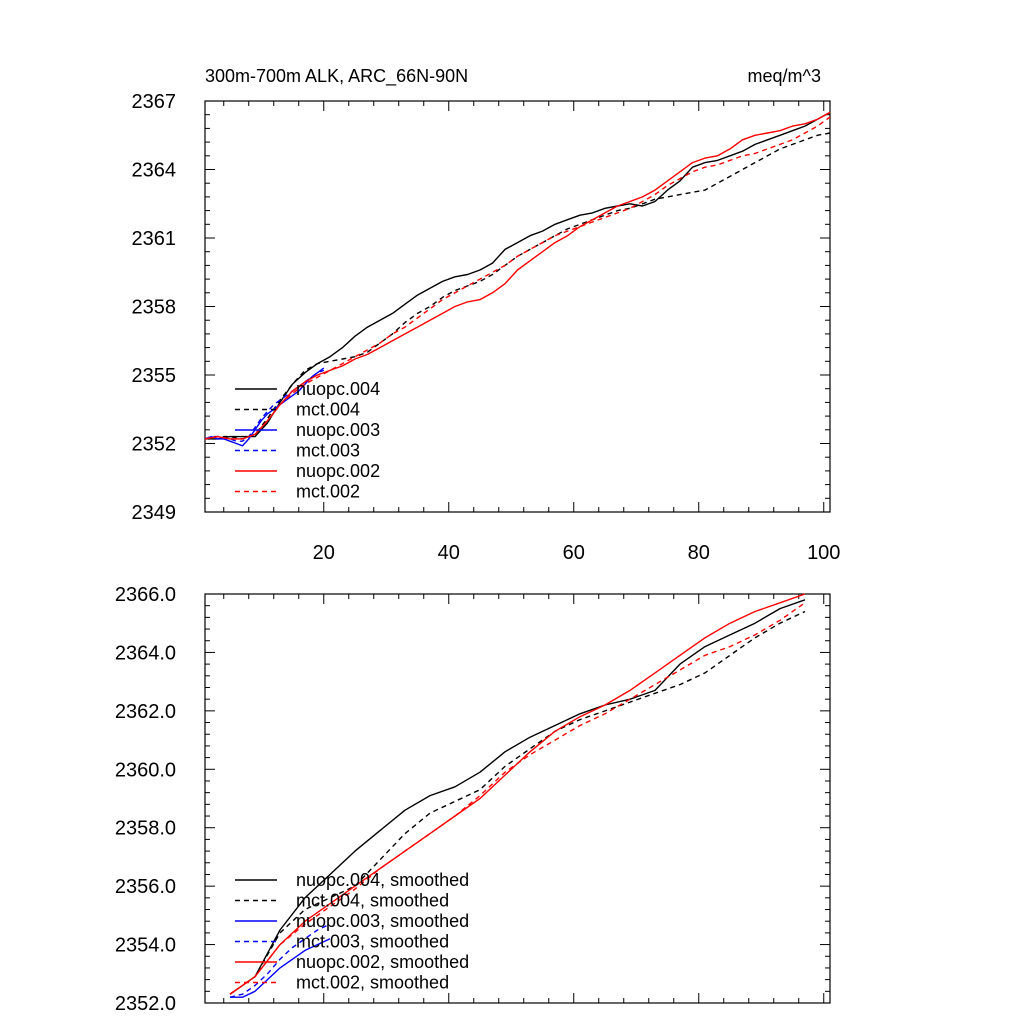  What do you see at coordinates (328, 451) in the screenshot?
I see `legend-label: mct.003` at bounding box center [328, 451].